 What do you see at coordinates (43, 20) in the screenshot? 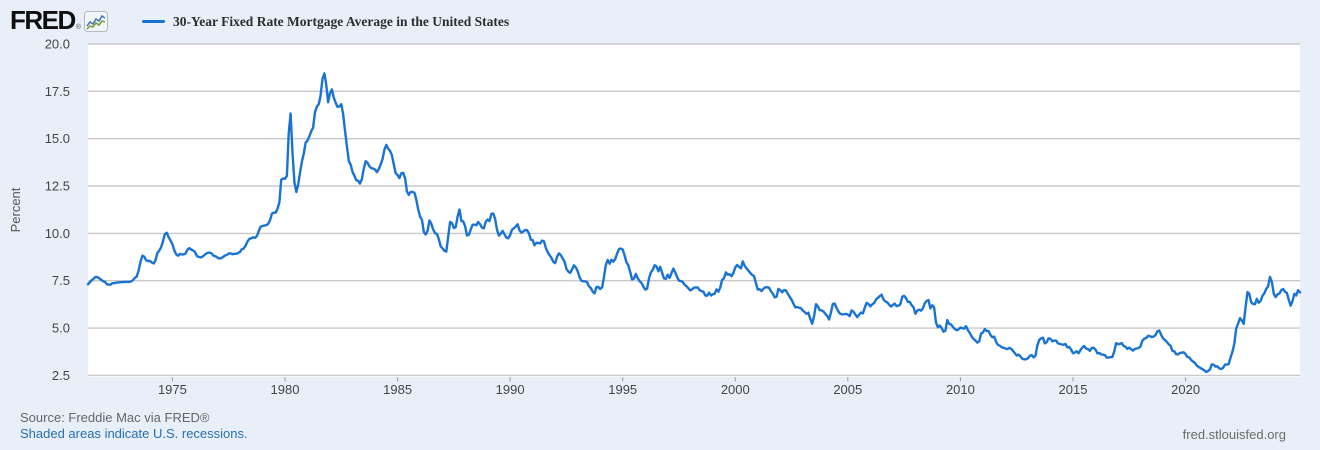
I see `fred-logo-text: FRED` at bounding box center [43, 20].